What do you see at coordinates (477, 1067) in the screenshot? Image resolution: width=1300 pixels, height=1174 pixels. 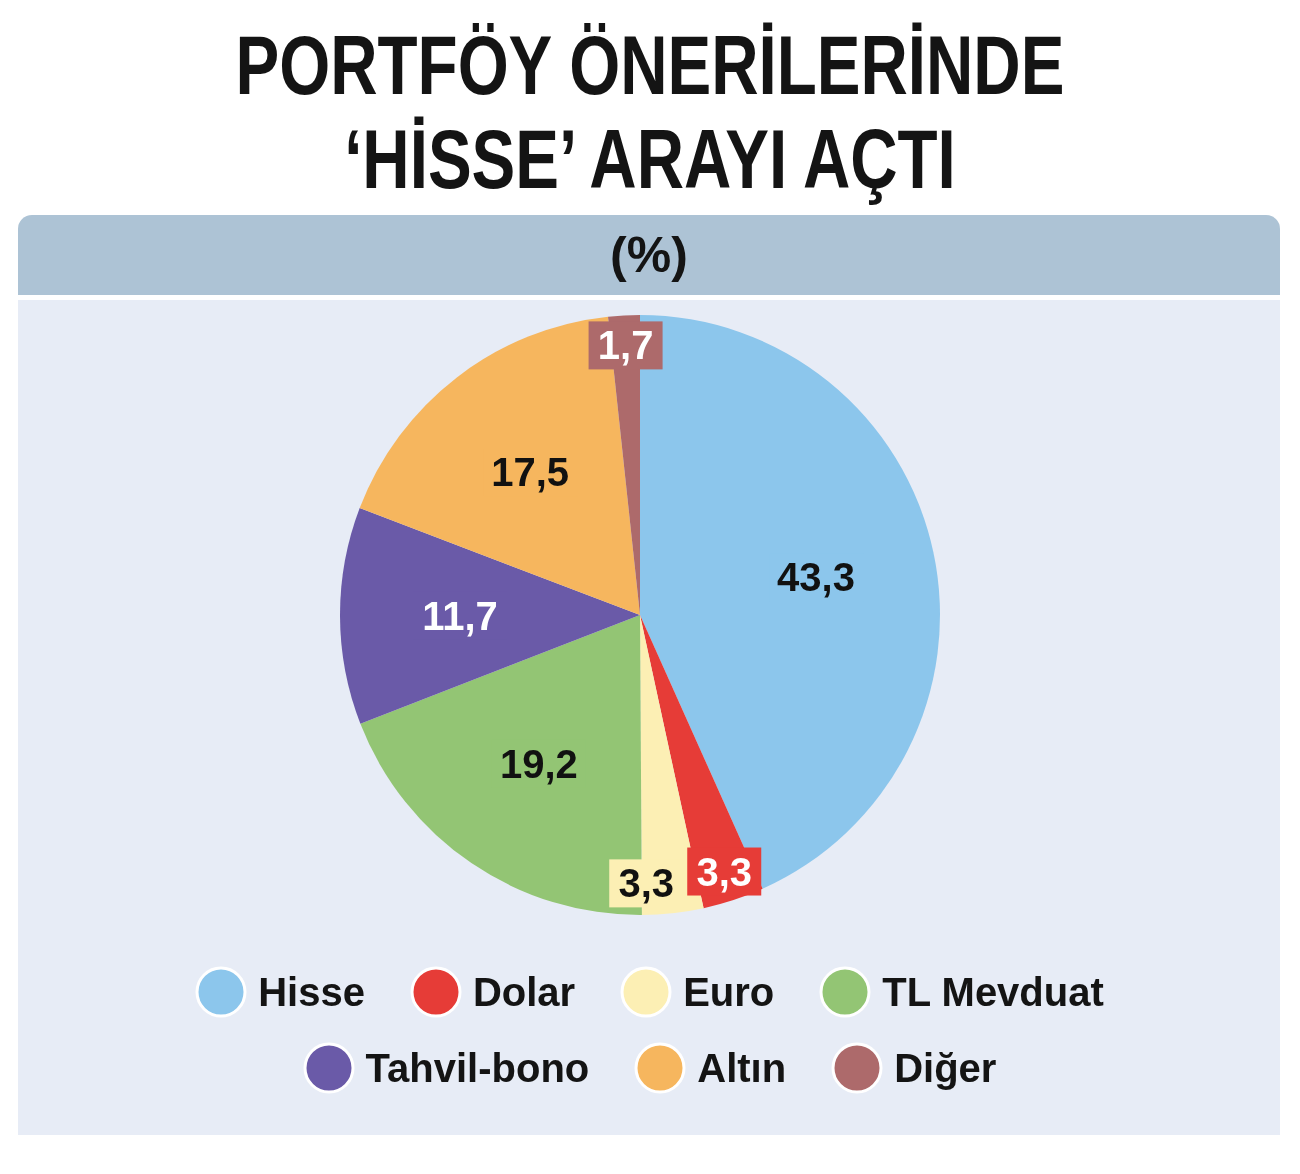 I see `legend-label: Tahvil-bono` at bounding box center [477, 1067].